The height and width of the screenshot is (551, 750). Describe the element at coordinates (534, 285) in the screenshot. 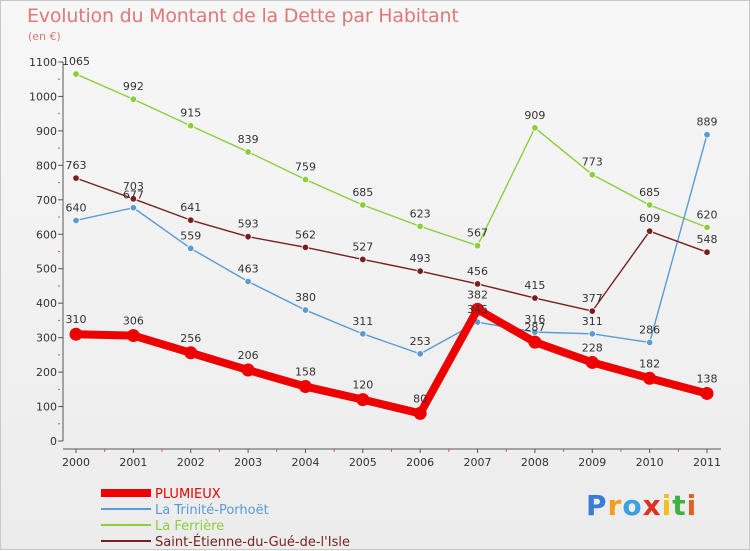

I see `data-label: 415` at that location.